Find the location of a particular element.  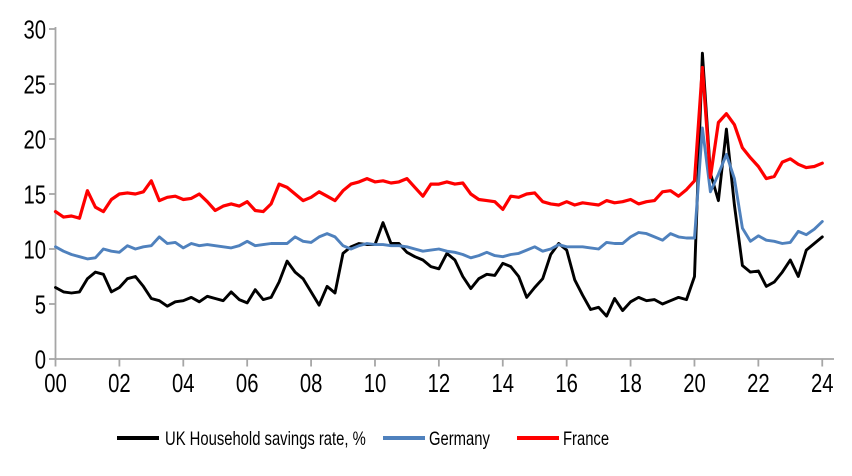

y-tick-label: 20 is located at coordinates (34, 139).